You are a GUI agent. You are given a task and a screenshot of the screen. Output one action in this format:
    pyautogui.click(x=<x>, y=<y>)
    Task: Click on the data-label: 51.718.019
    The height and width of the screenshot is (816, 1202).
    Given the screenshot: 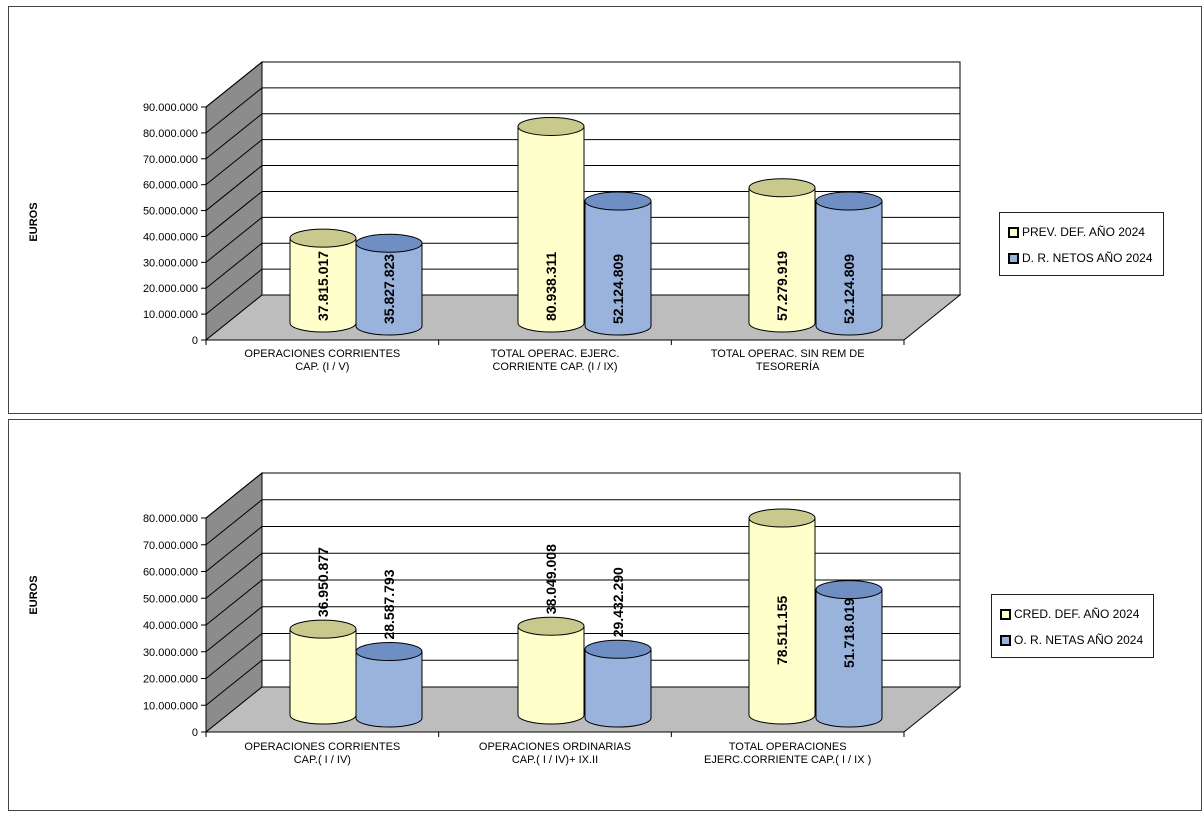 What is the action you would take?
    pyautogui.click(x=849, y=633)
    